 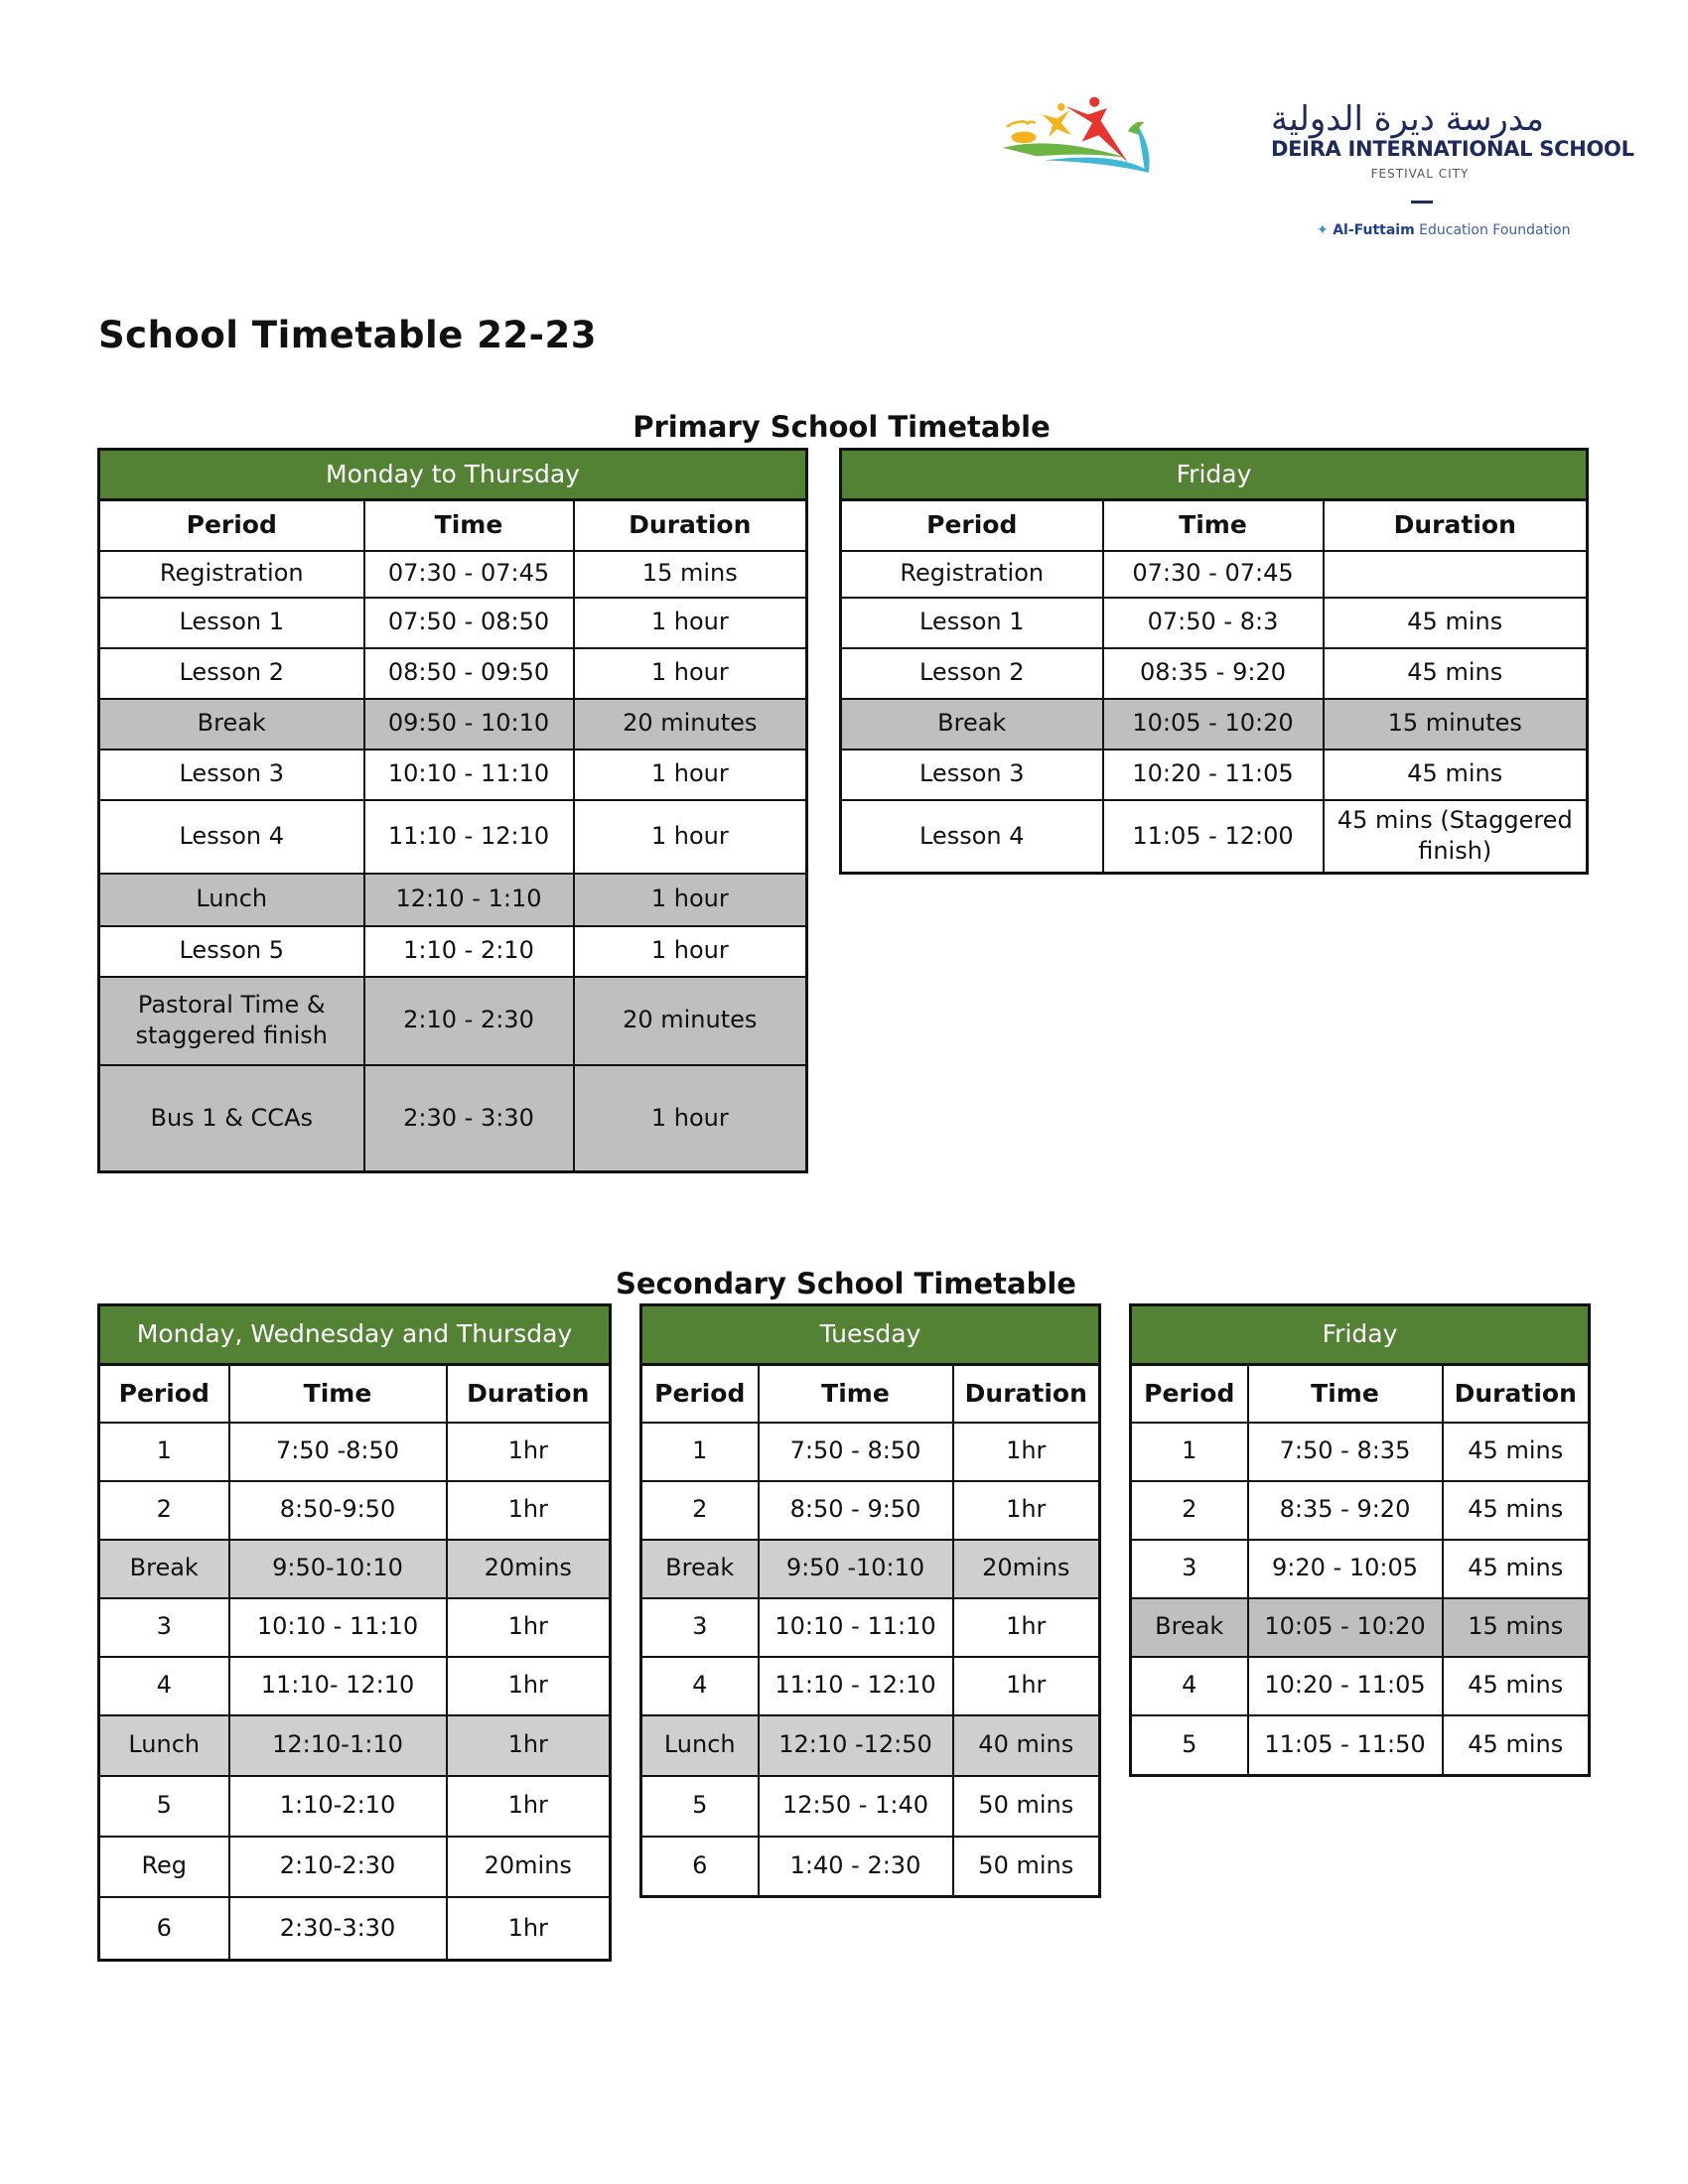 What do you see at coordinates (231, 951) in the screenshot?
I see `cell-period: Lesson 5` at bounding box center [231, 951].